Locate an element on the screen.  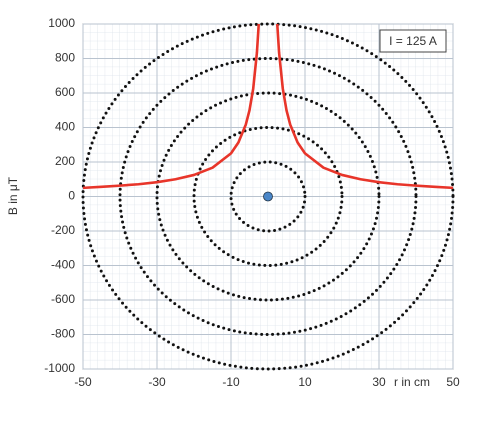
y-tick-label: 800 is located at coordinates (65, 58).